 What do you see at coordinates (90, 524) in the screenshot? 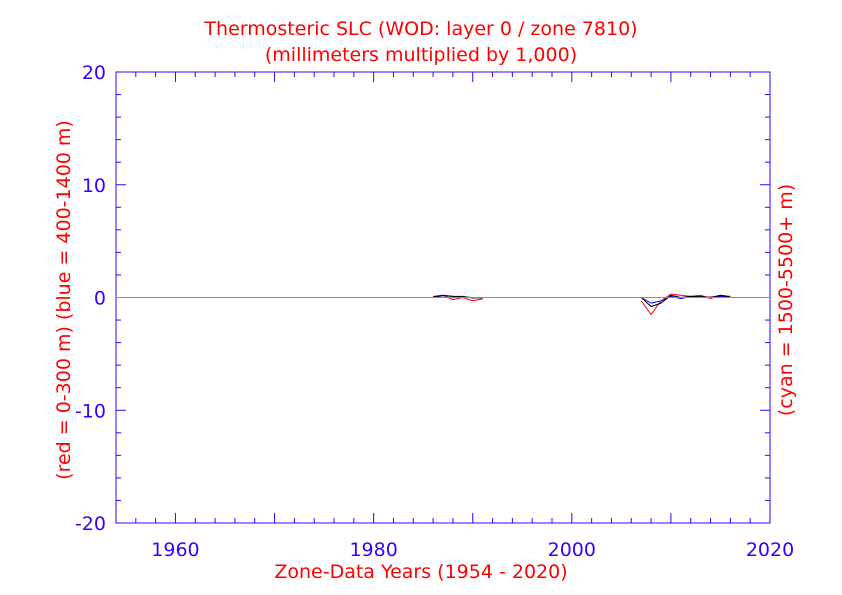
I see `y-tick-label: -20` at bounding box center [90, 524].